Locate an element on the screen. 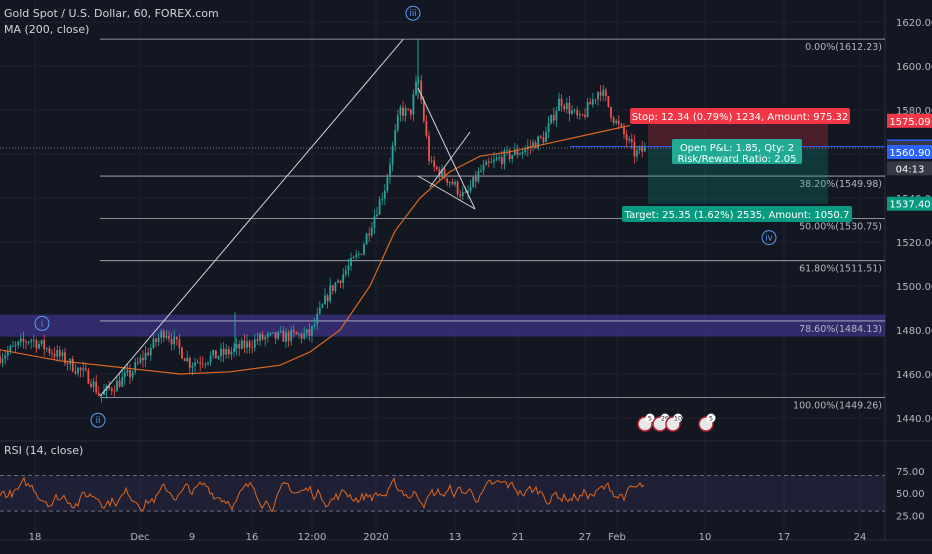 Image resolution: width=932 pixels, height=554 pixels. event-count-1: 29 is located at coordinates (665, 419).